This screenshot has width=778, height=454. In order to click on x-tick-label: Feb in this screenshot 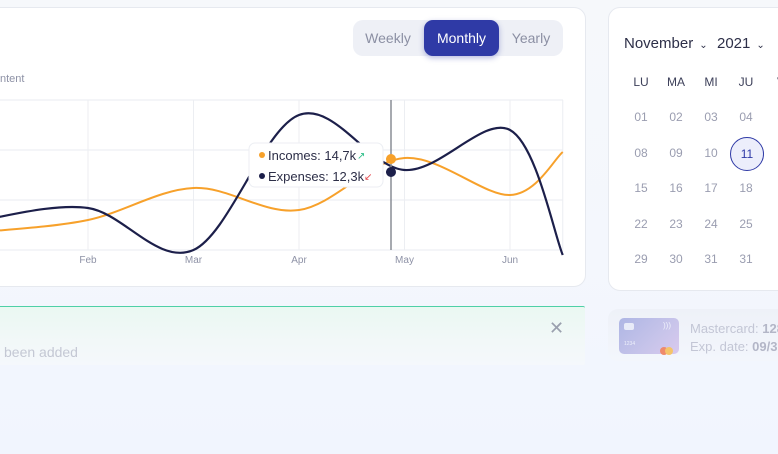, I will do `click(88, 260)`.